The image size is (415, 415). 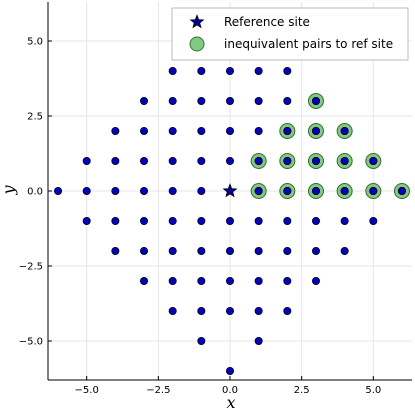 I want to click on x-tick-label: 5.0, so click(x=373, y=390).